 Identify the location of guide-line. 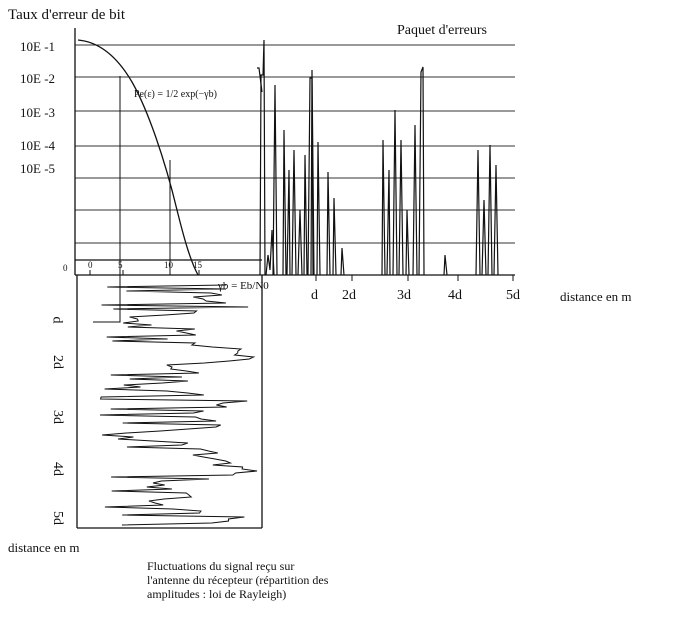
(107, 199).